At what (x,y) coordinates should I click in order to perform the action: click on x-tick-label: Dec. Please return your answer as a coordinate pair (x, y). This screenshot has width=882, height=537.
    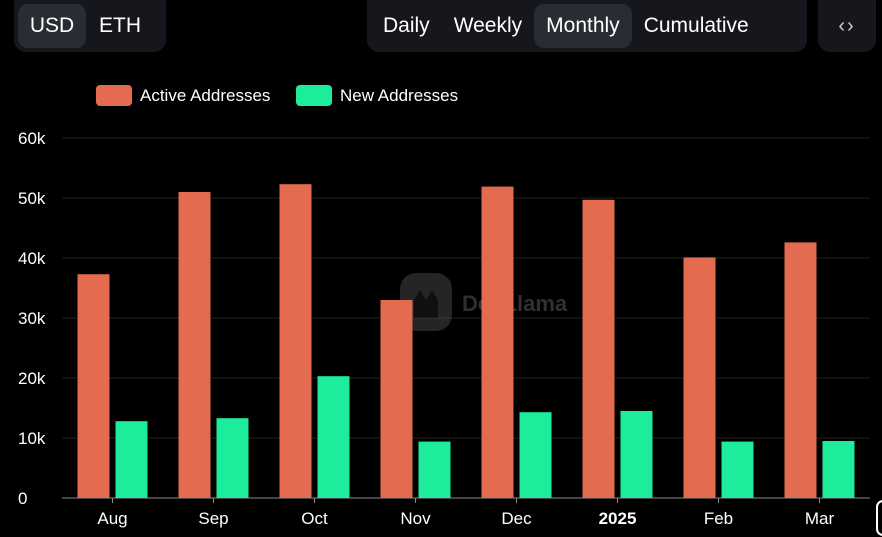
    Looking at the image, I should click on (516, 518).